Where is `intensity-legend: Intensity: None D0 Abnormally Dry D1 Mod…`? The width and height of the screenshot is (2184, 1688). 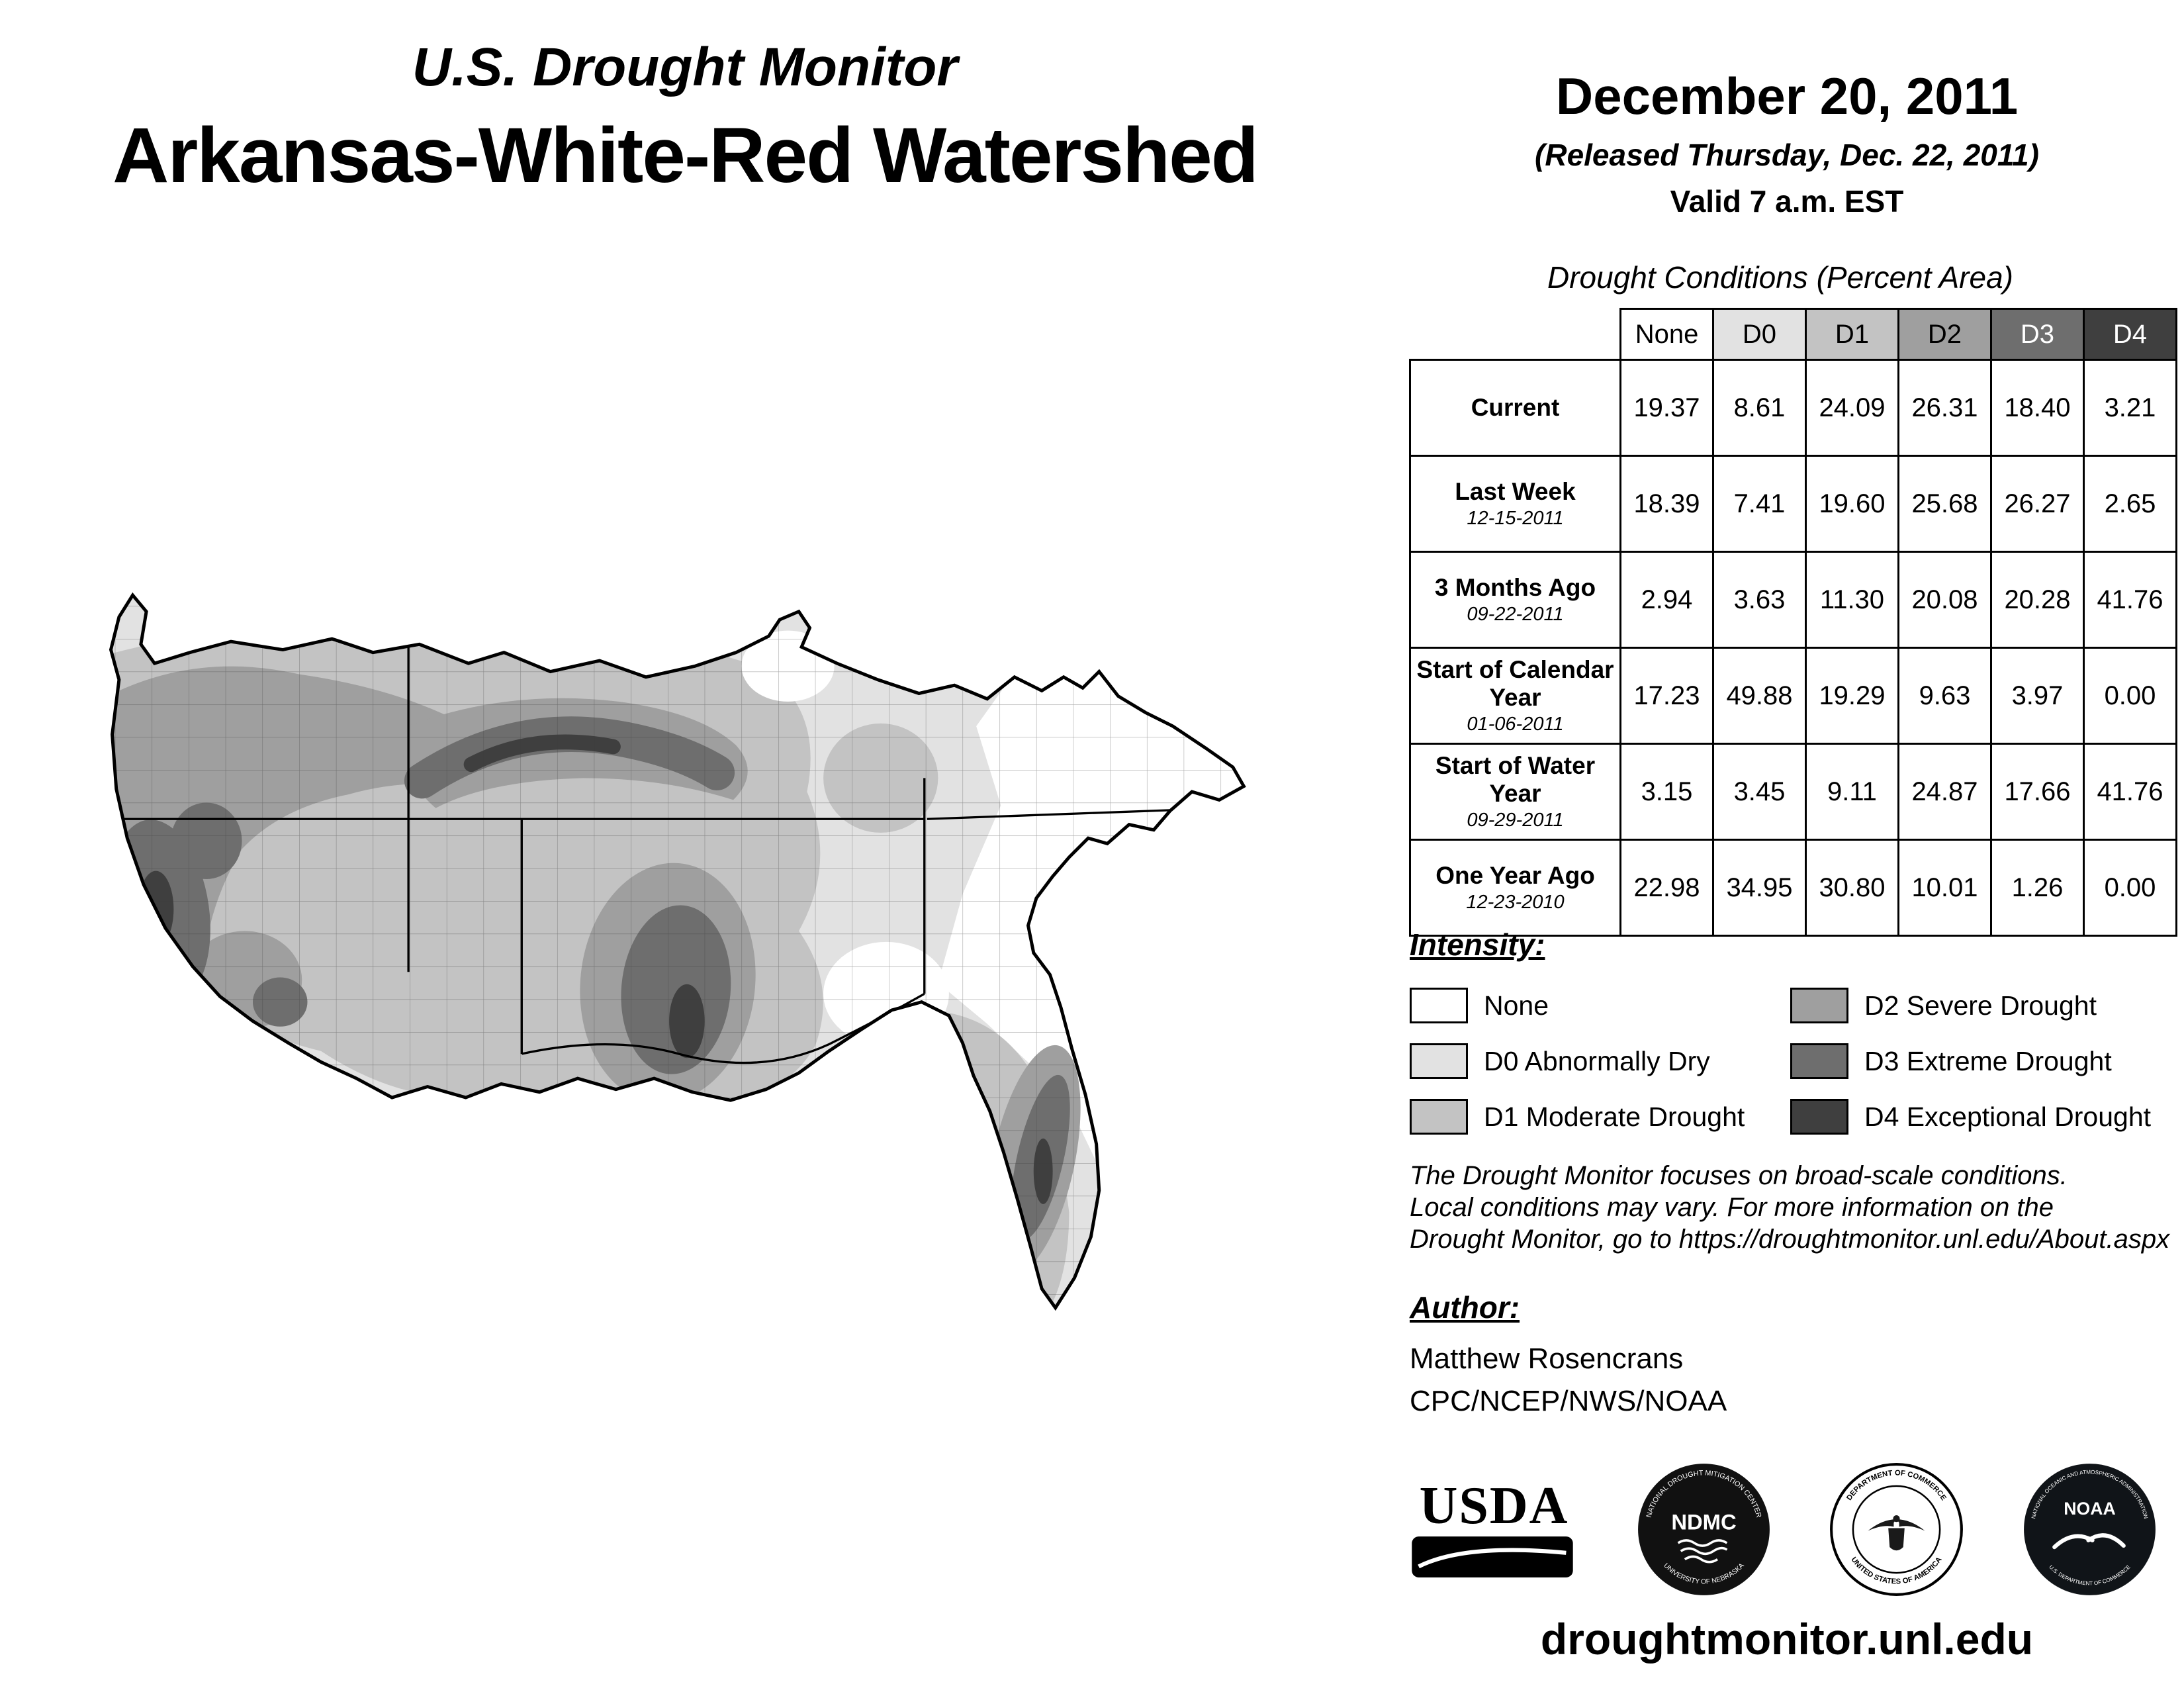 intensity-legend: Intensity: None D0 Abnormally Dry D1 Mod… is located at coordinates (1787, 1031).